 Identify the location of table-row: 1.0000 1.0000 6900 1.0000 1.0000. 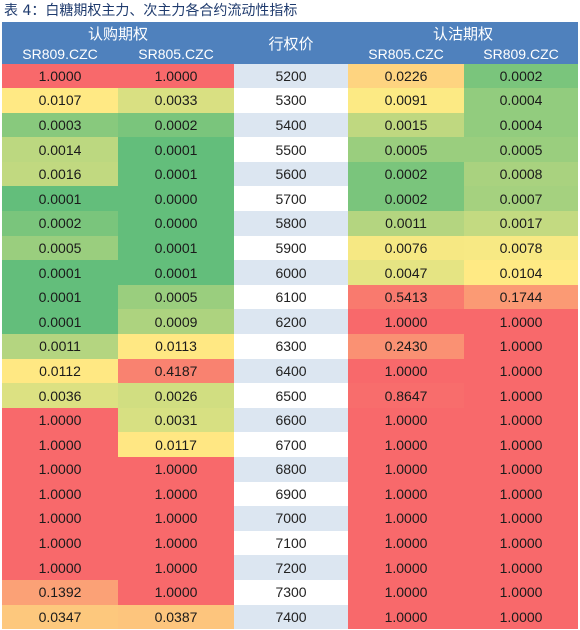
(290, 494).